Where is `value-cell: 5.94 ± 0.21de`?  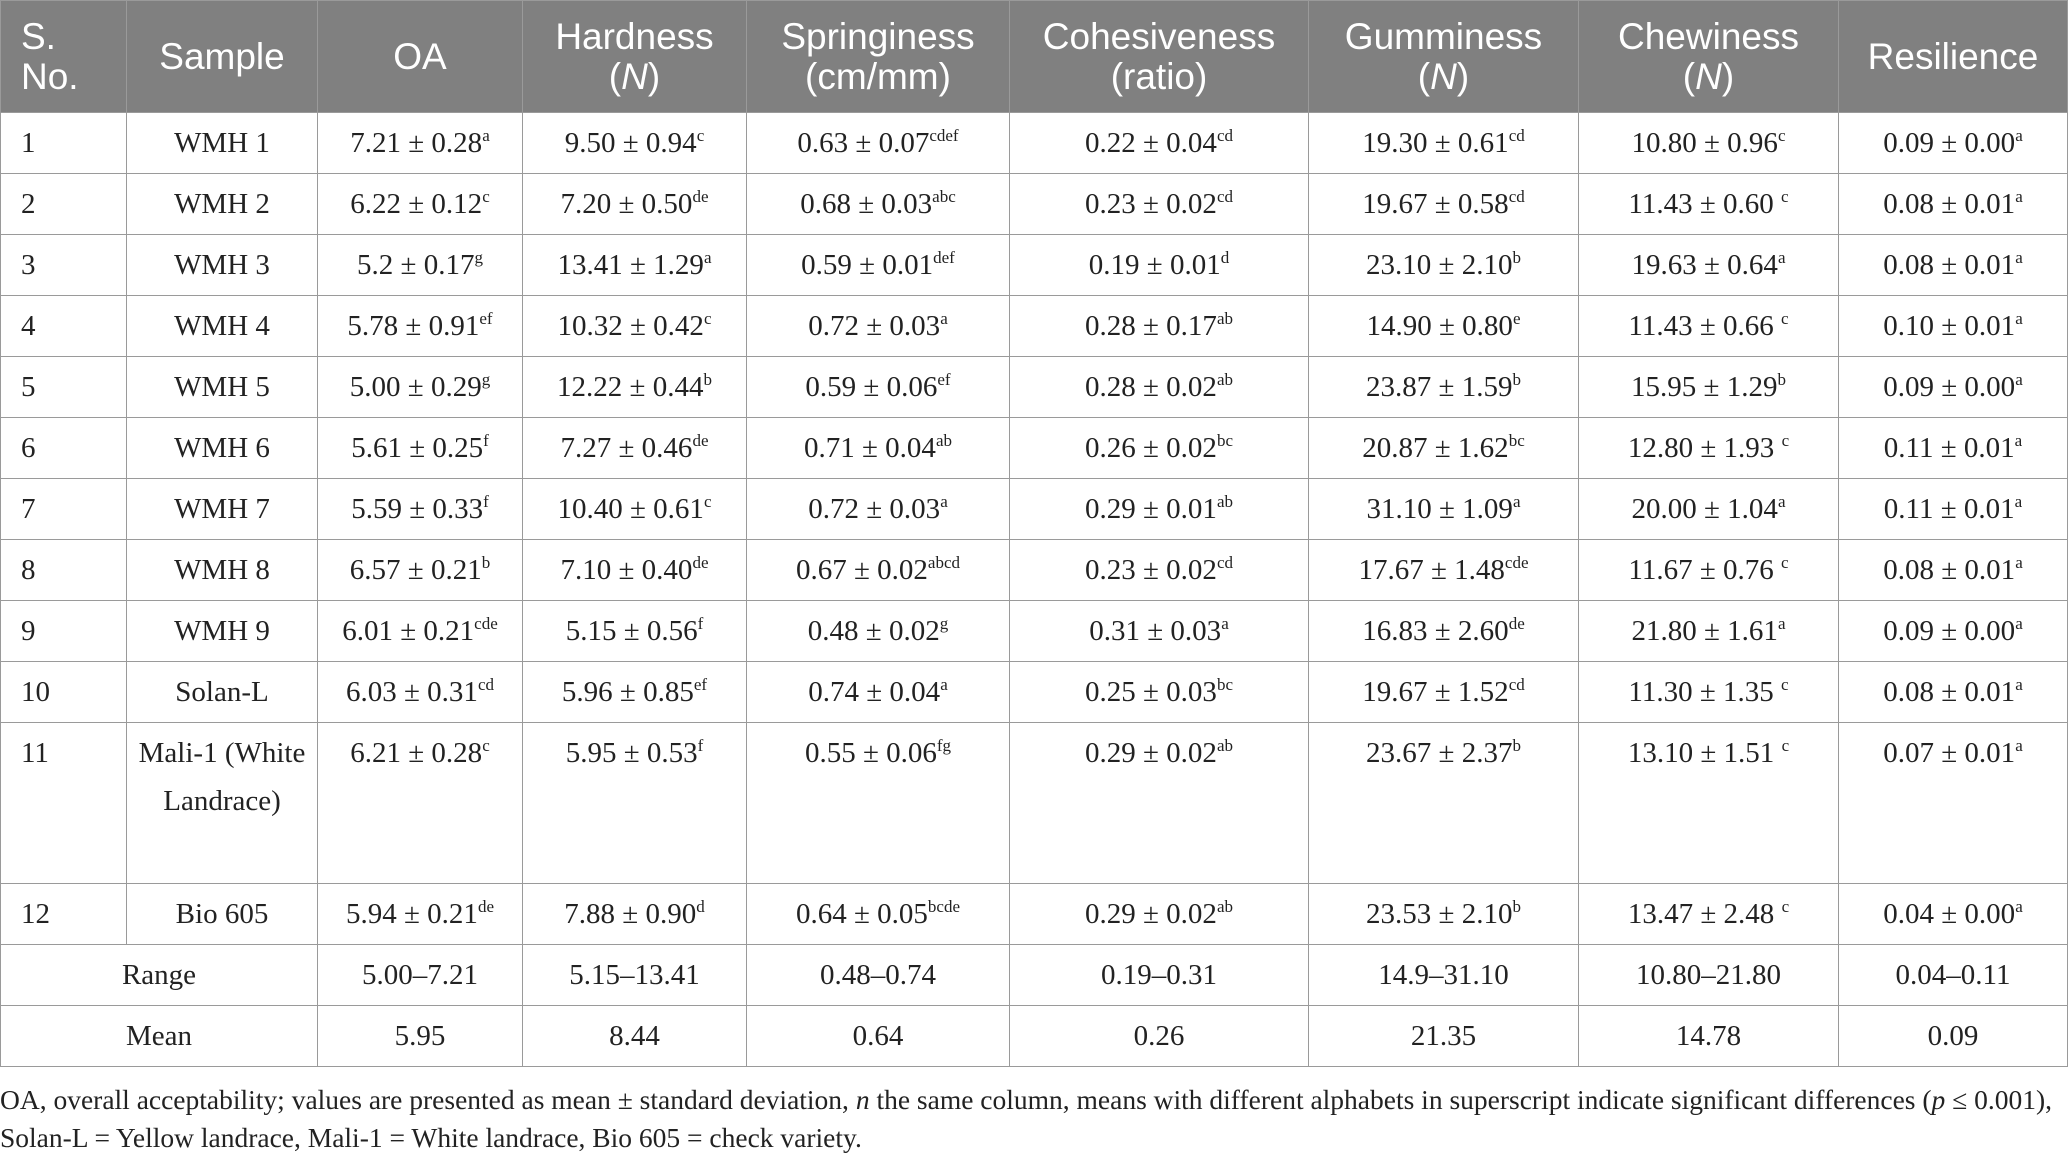 value-cell: 5.94 ± 0.21de is located at coordinates (420, 914).